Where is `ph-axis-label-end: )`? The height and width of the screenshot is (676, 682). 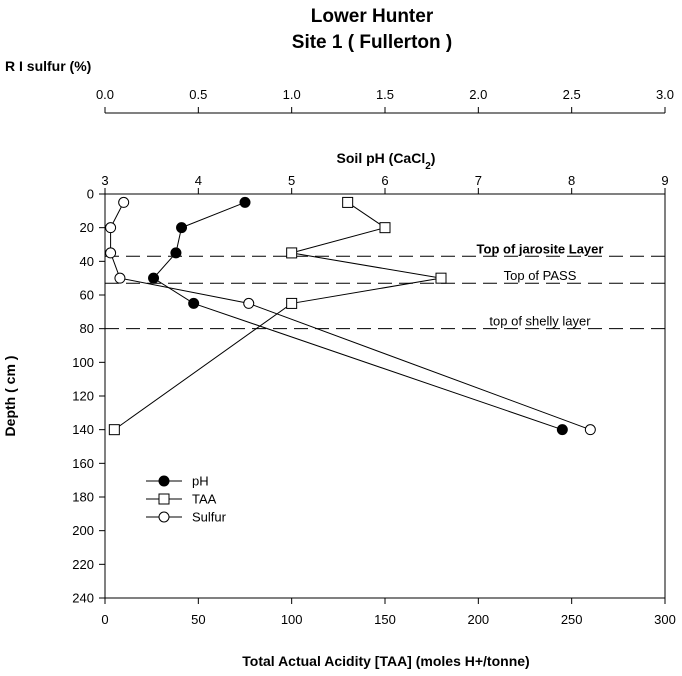
ph-axis-label-end: ) is located at coordinates (433, 158).